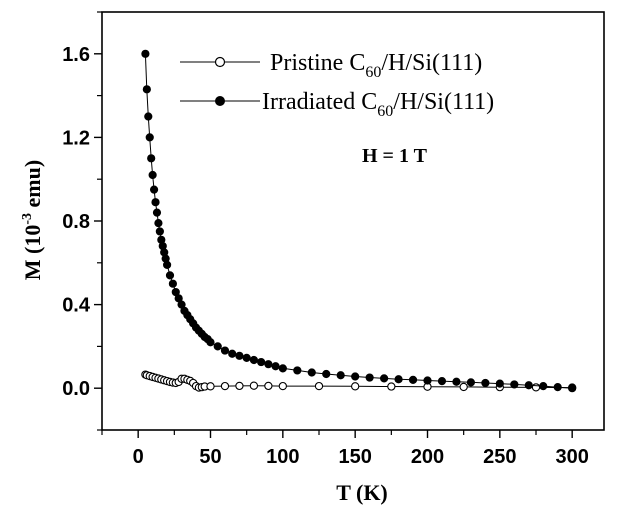  Describe the element at coordinates (76, 55) in the screenshot. I see `y-tick-label: 1.6` at that location.